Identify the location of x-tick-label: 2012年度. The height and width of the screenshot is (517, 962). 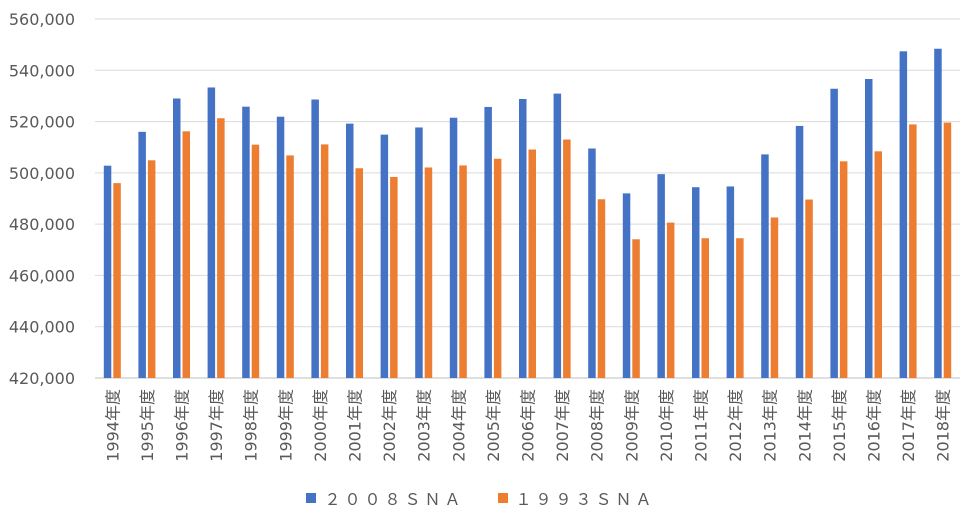
(735, 425).